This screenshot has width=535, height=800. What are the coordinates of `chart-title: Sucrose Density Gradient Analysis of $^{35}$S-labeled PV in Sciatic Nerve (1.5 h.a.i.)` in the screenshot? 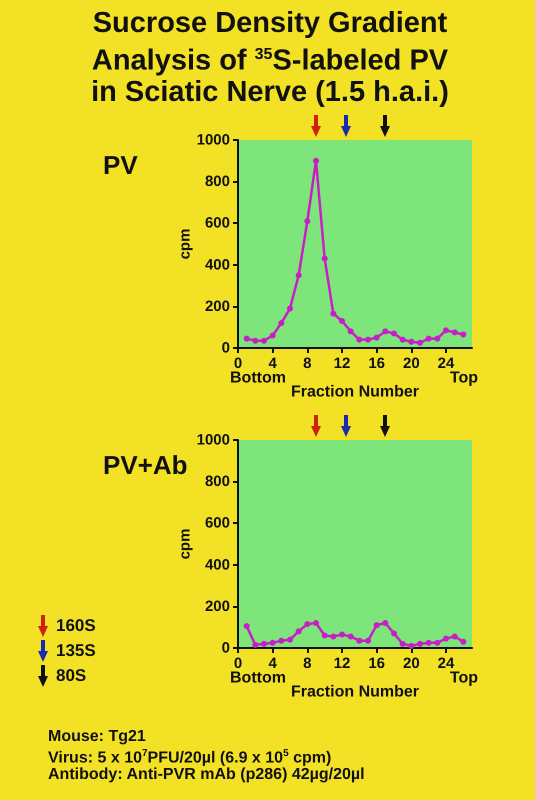 It's located at (270, 57).